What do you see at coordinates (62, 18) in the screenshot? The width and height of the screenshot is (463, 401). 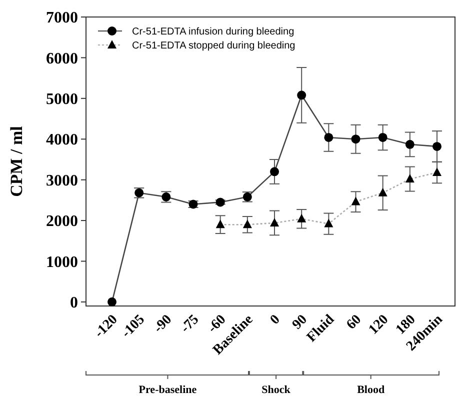 I see `y-tick-label: 7000` at bounding box center [62, 18].